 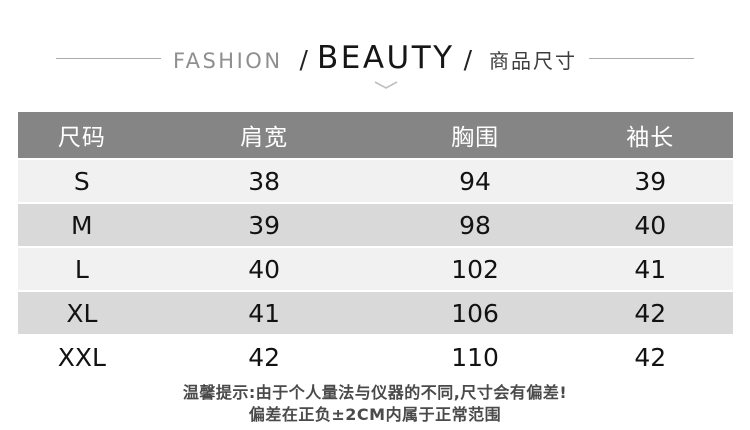 What do you see at coordinates (650, 225) in the screenshot?
I see `cell-sleeve: 40` at bounding box center [650, 225].